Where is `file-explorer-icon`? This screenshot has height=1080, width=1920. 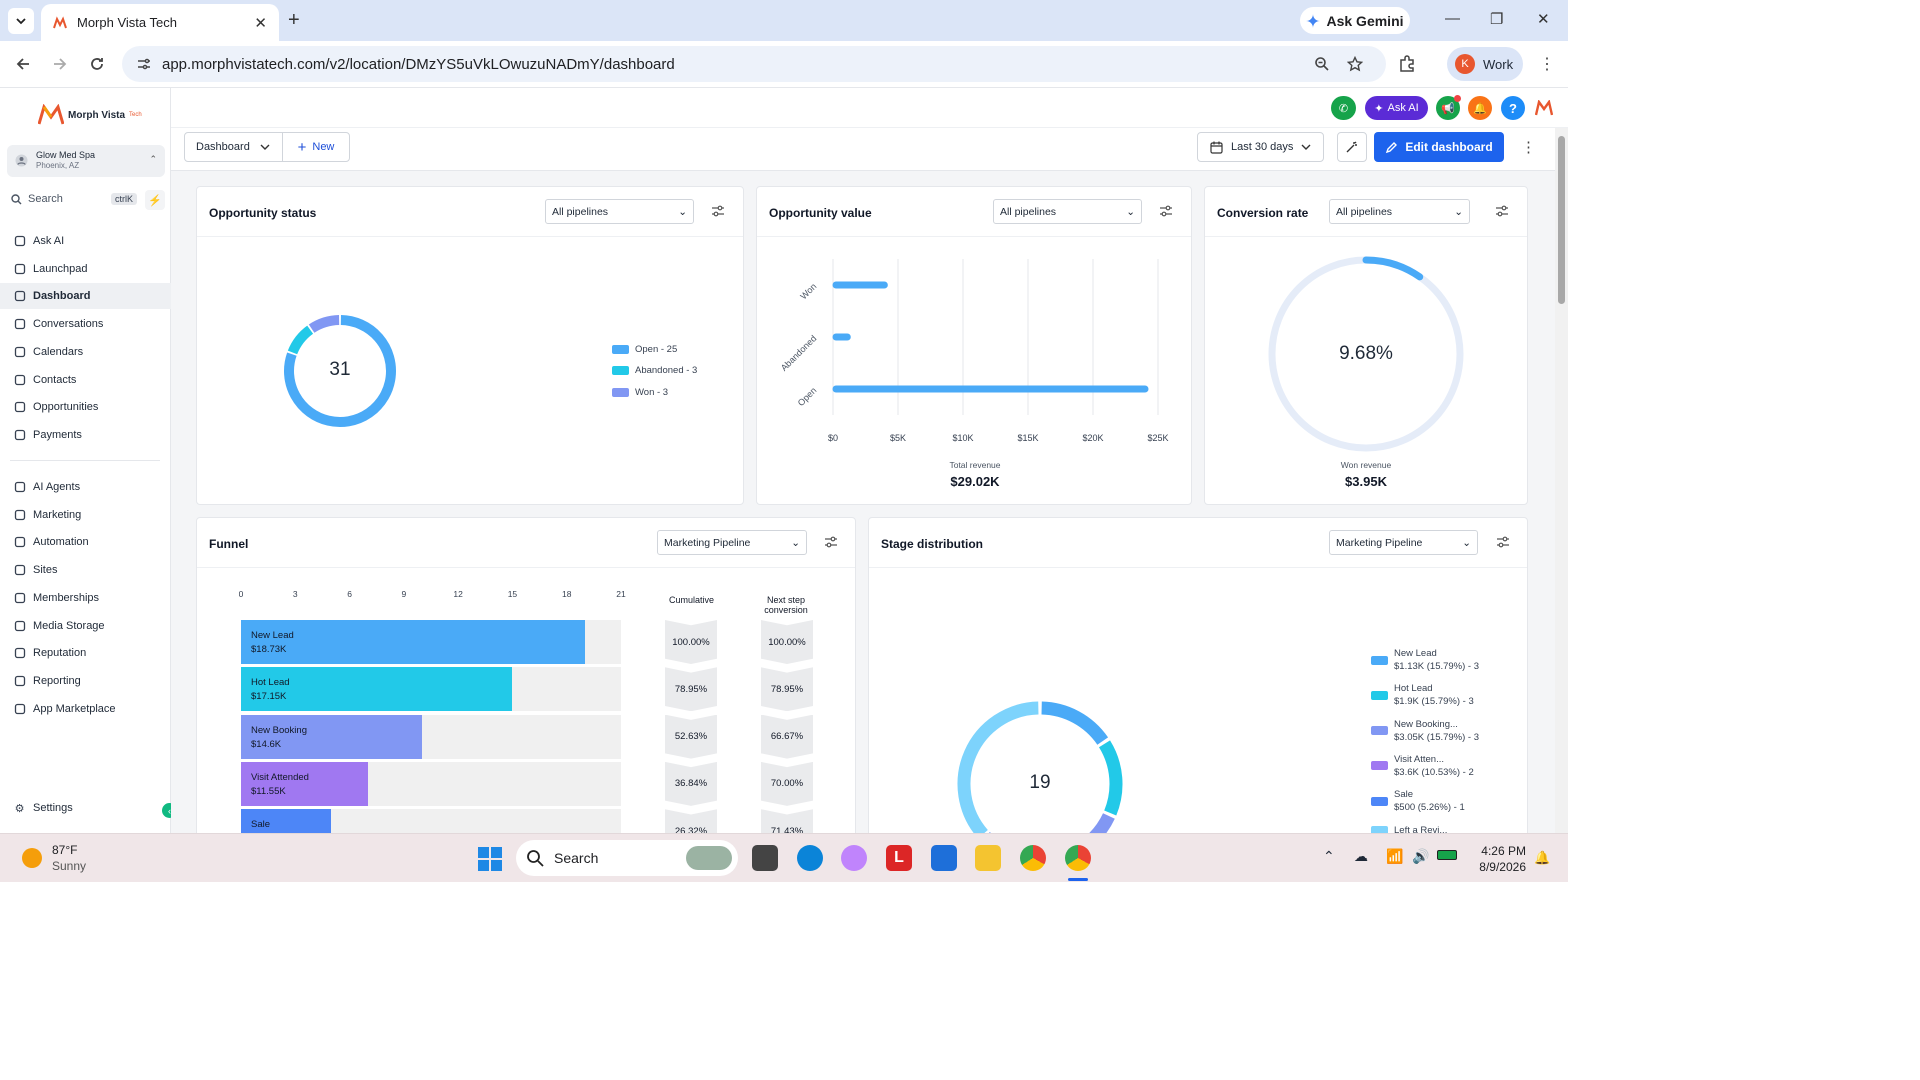 file-explorer-icon is located at coordinates (988, 858).